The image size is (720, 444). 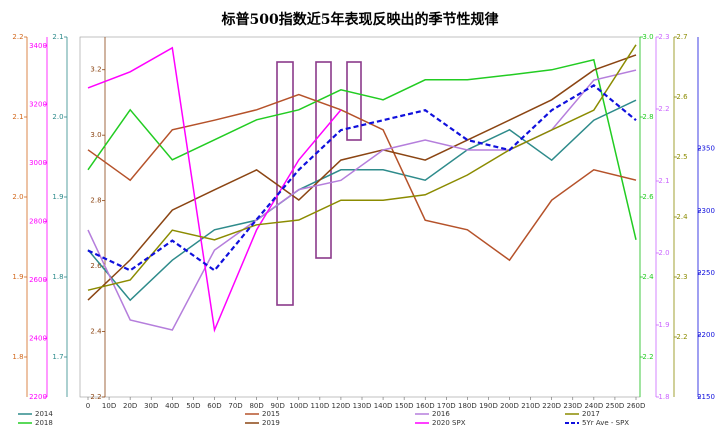 I want to click on x-tick-label: 30D, so click(x=151, y=406).